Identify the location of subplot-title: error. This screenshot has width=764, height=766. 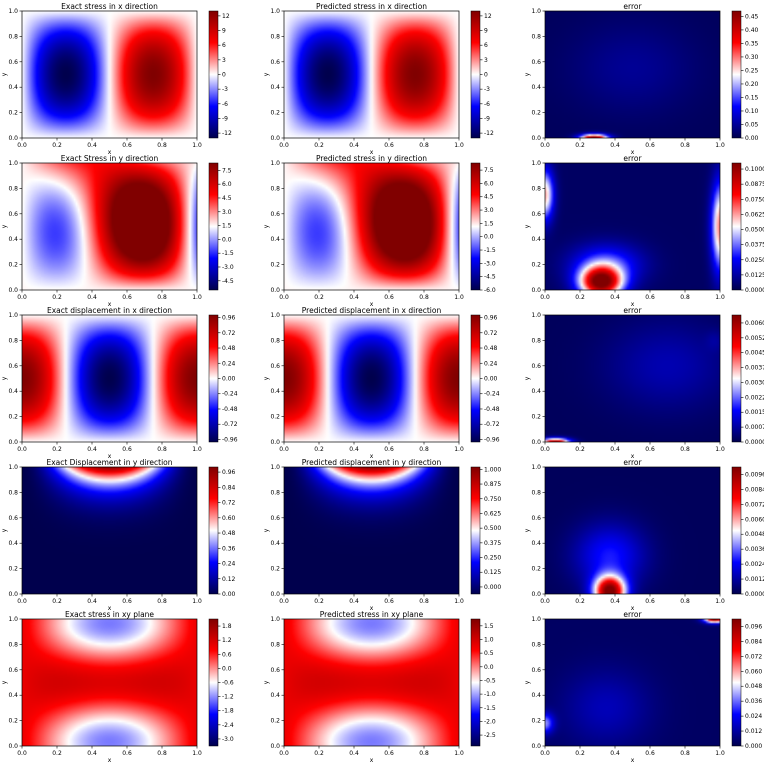
(632, 462).